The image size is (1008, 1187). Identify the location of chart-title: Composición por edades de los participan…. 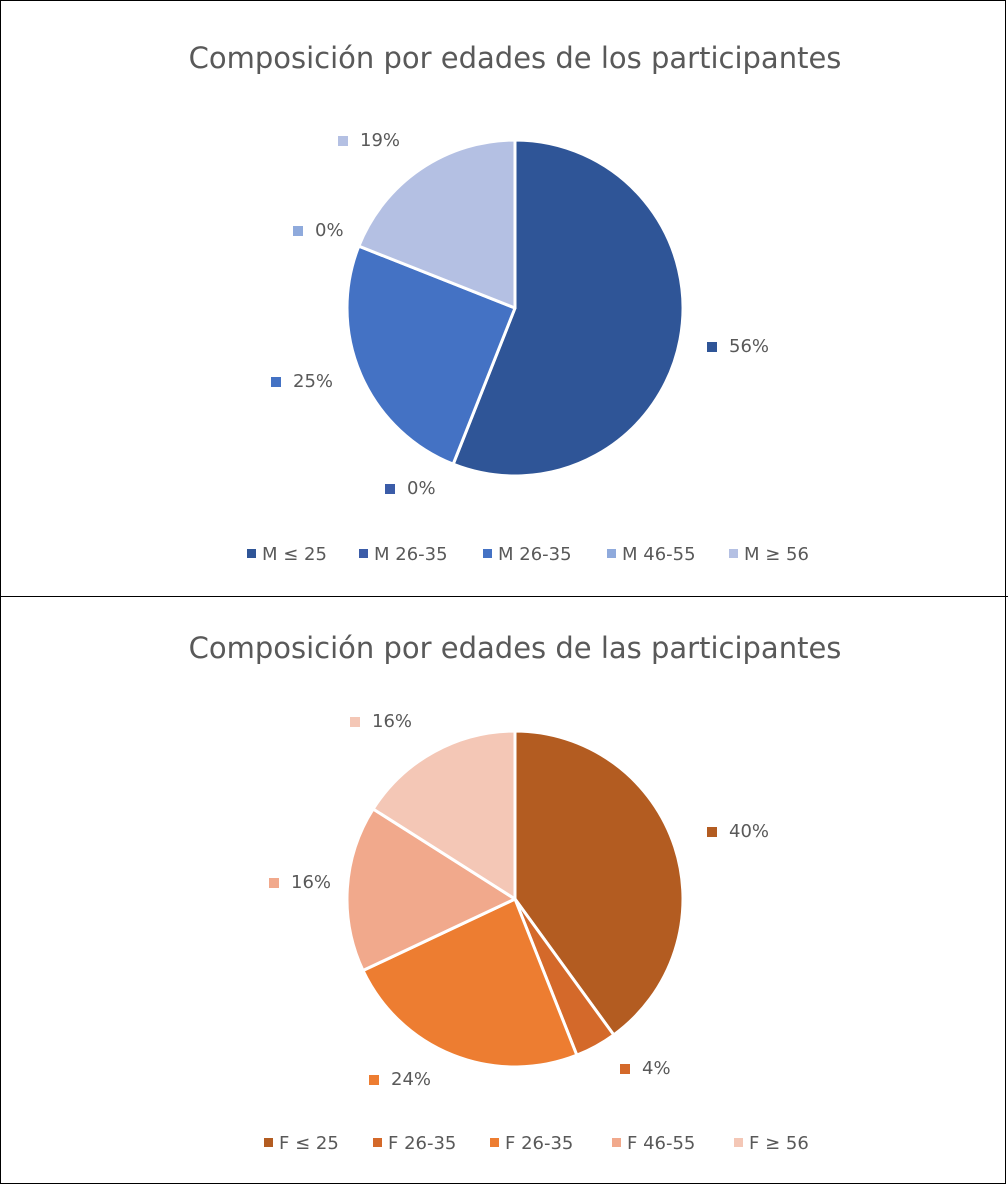
(515, 58).